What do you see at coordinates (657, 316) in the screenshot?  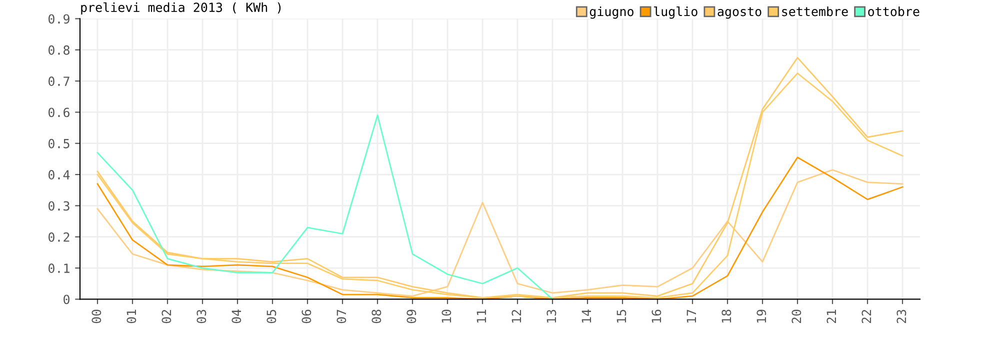 I see `x-tick-label: 16` at bounding box center [657, 316].